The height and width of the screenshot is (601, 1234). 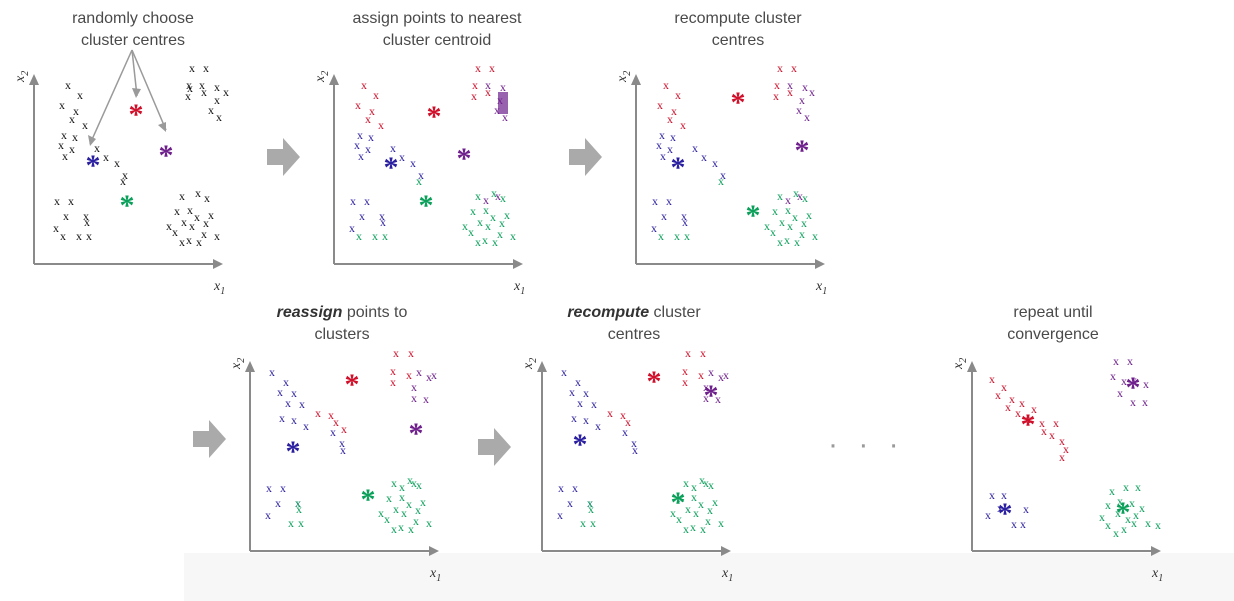 I want to click on cluster-points: x xx, so click(x=372, y=236).